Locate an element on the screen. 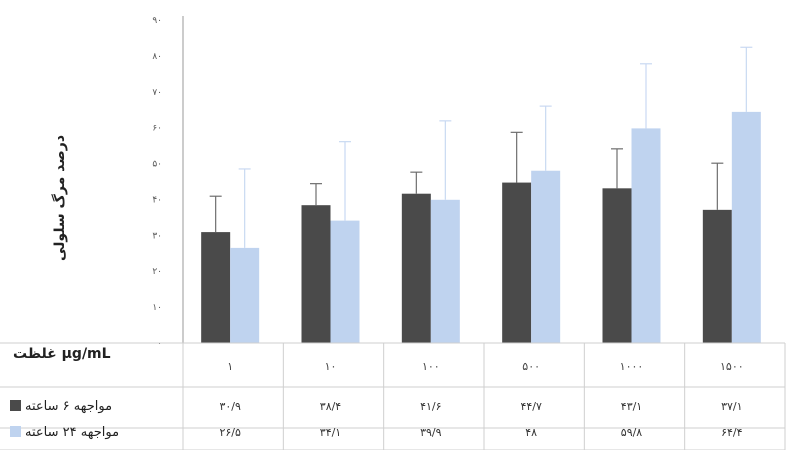 This screenshot has width=792, height=450. y-axis-title: درصد مرگ سلولی is located at coordinates (59, 198).